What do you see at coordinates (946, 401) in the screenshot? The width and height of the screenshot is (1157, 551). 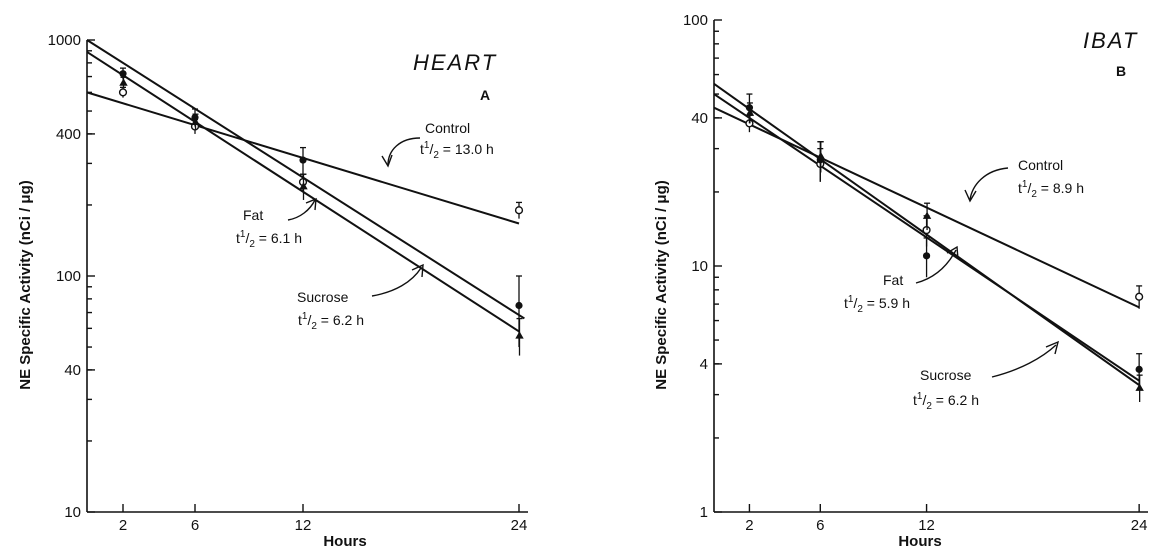 I see `ibat-sucrose-thalf: t1/2 = 6.2 h` at bounding box center [946, 401].